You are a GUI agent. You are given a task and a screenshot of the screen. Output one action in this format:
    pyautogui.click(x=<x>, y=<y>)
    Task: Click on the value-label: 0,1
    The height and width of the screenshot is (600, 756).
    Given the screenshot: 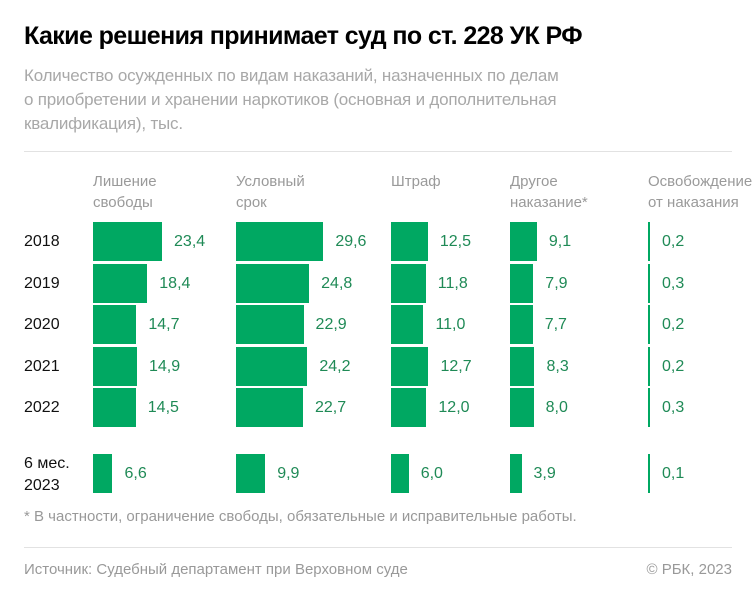 What is the action you would take?
    pyautogui.click(x=673, y=473)
    